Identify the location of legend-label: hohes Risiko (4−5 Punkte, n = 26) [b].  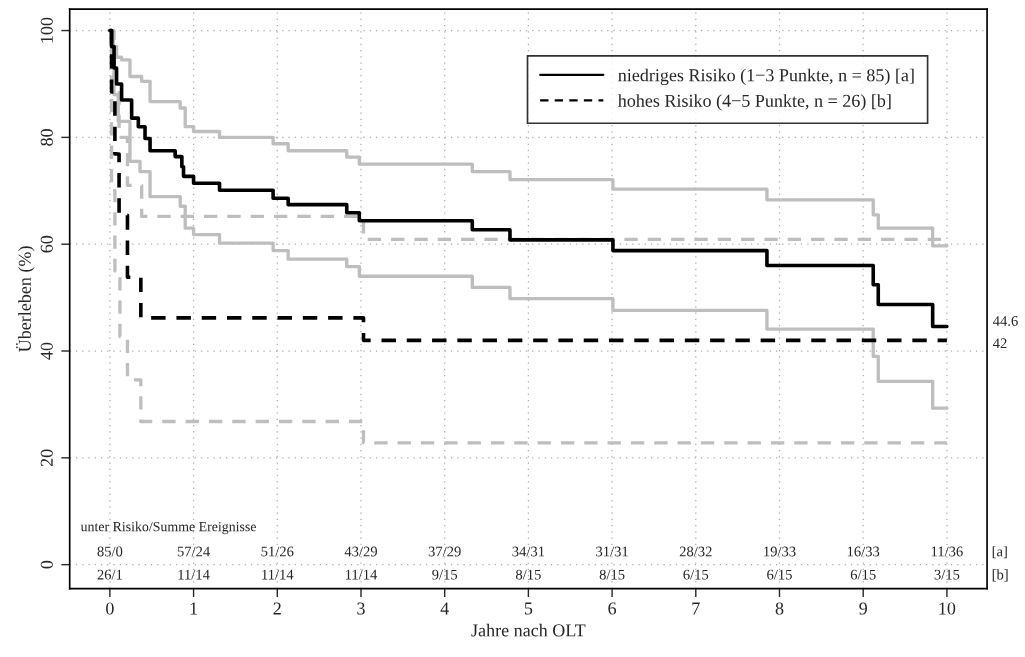
(754, 102).